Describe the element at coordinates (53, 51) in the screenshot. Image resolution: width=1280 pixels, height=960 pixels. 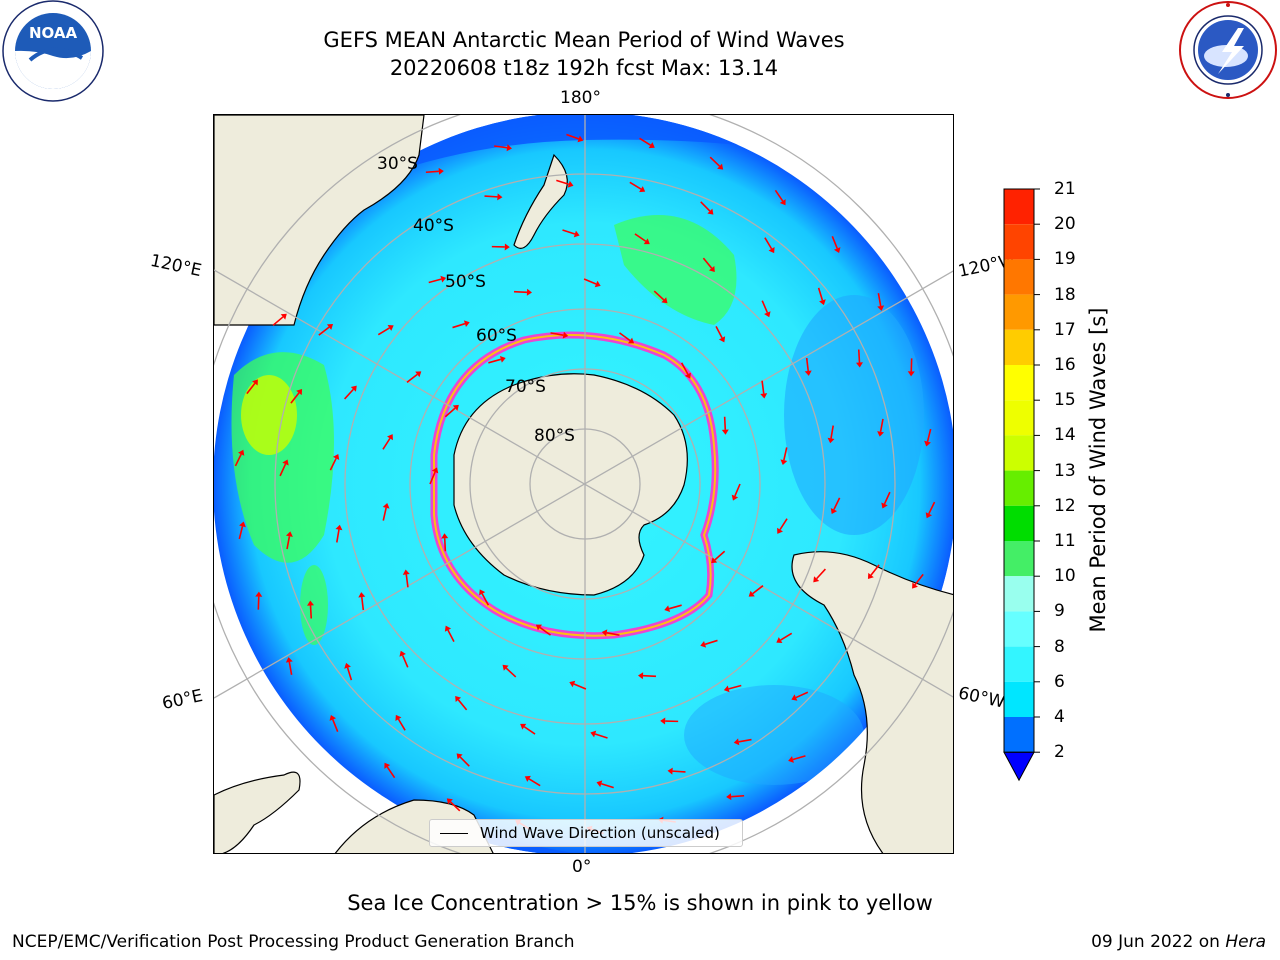
I see `noaa-logo: NOAA` at that location.